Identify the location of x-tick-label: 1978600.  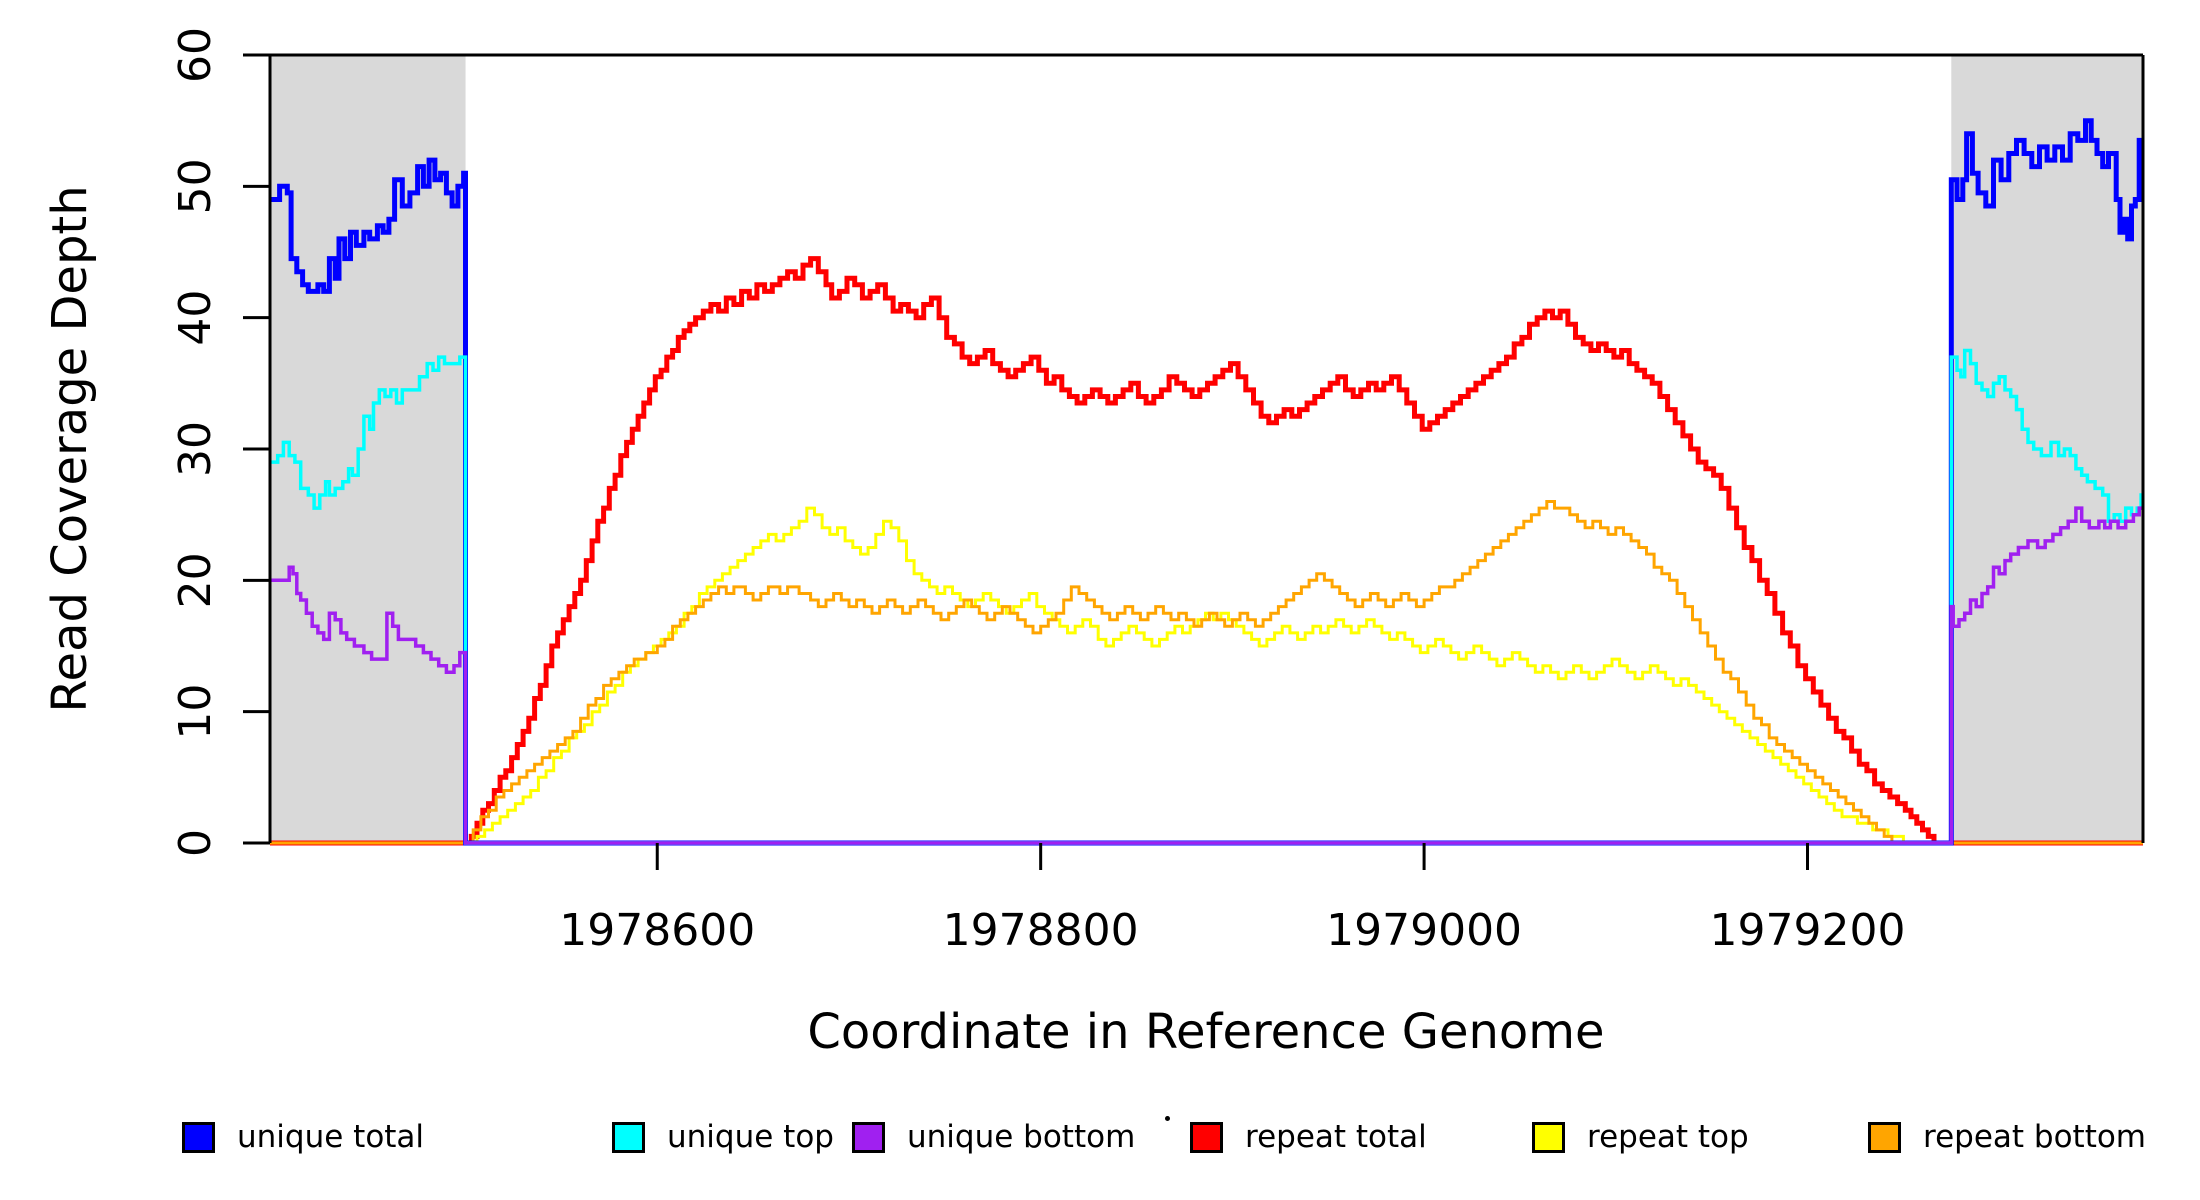
(657, 930).